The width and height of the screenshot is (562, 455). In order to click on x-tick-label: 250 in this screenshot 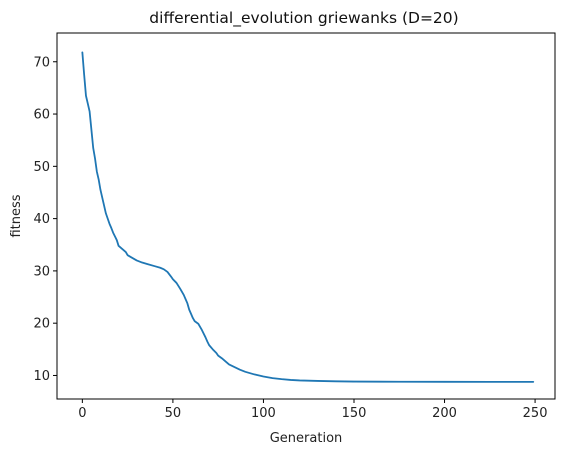, I will do `click(535, 413)`.